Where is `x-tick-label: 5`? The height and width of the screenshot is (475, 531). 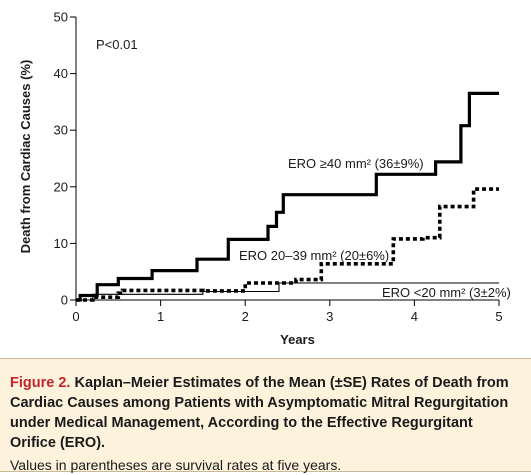
x-tick-label: 5 is located at coordinates (498, 316).